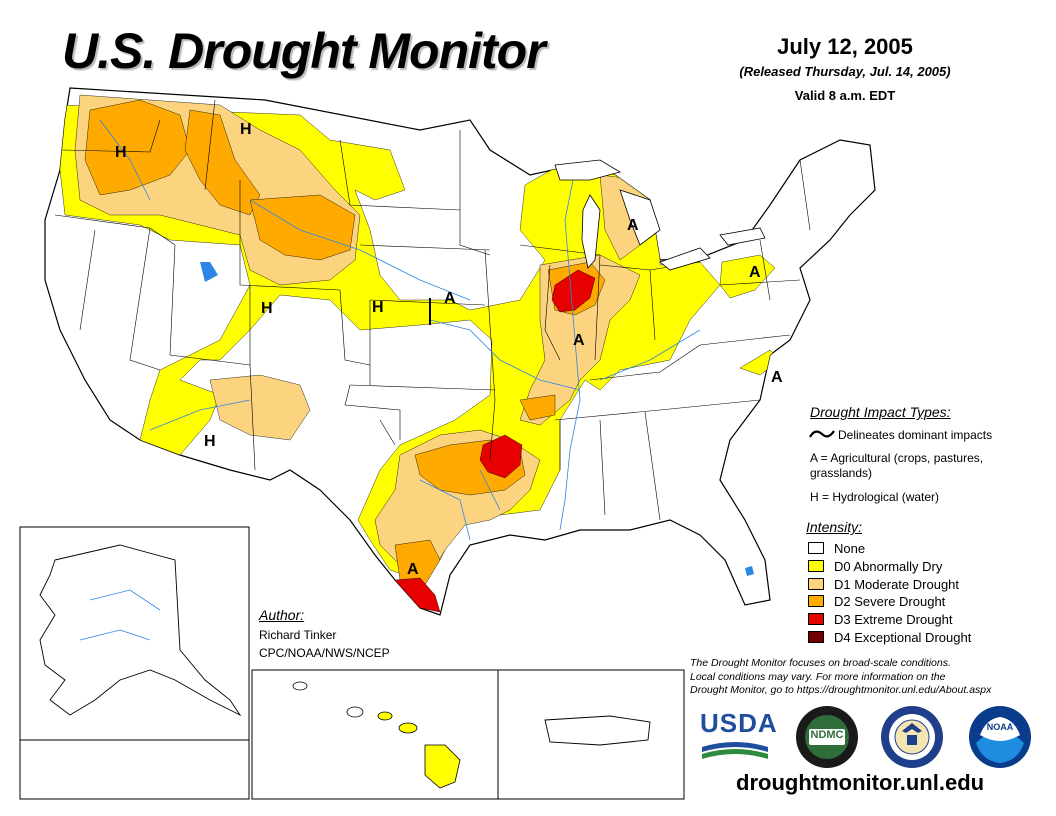  I want to click on impact-legend-title: Drought Impact Types:, so click(880, 412).